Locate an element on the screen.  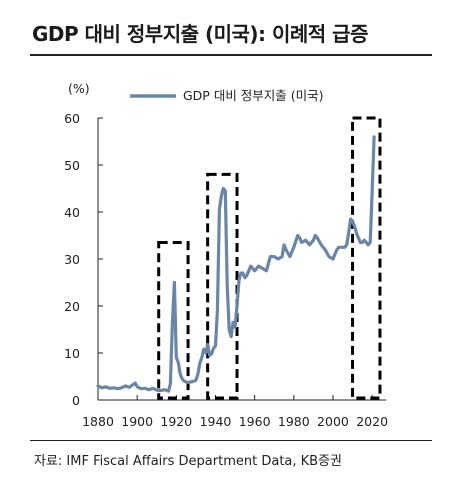
chart-title: GDP 대비 정부지출 (미국): 이례적 급증 is located at coordinates (200, 34).